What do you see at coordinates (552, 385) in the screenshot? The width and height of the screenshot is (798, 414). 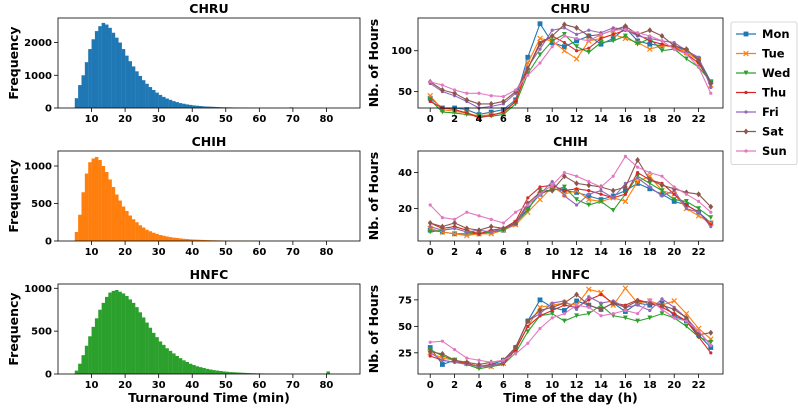 I see `x-tick-label: 10` at bounding box center [552, 385].